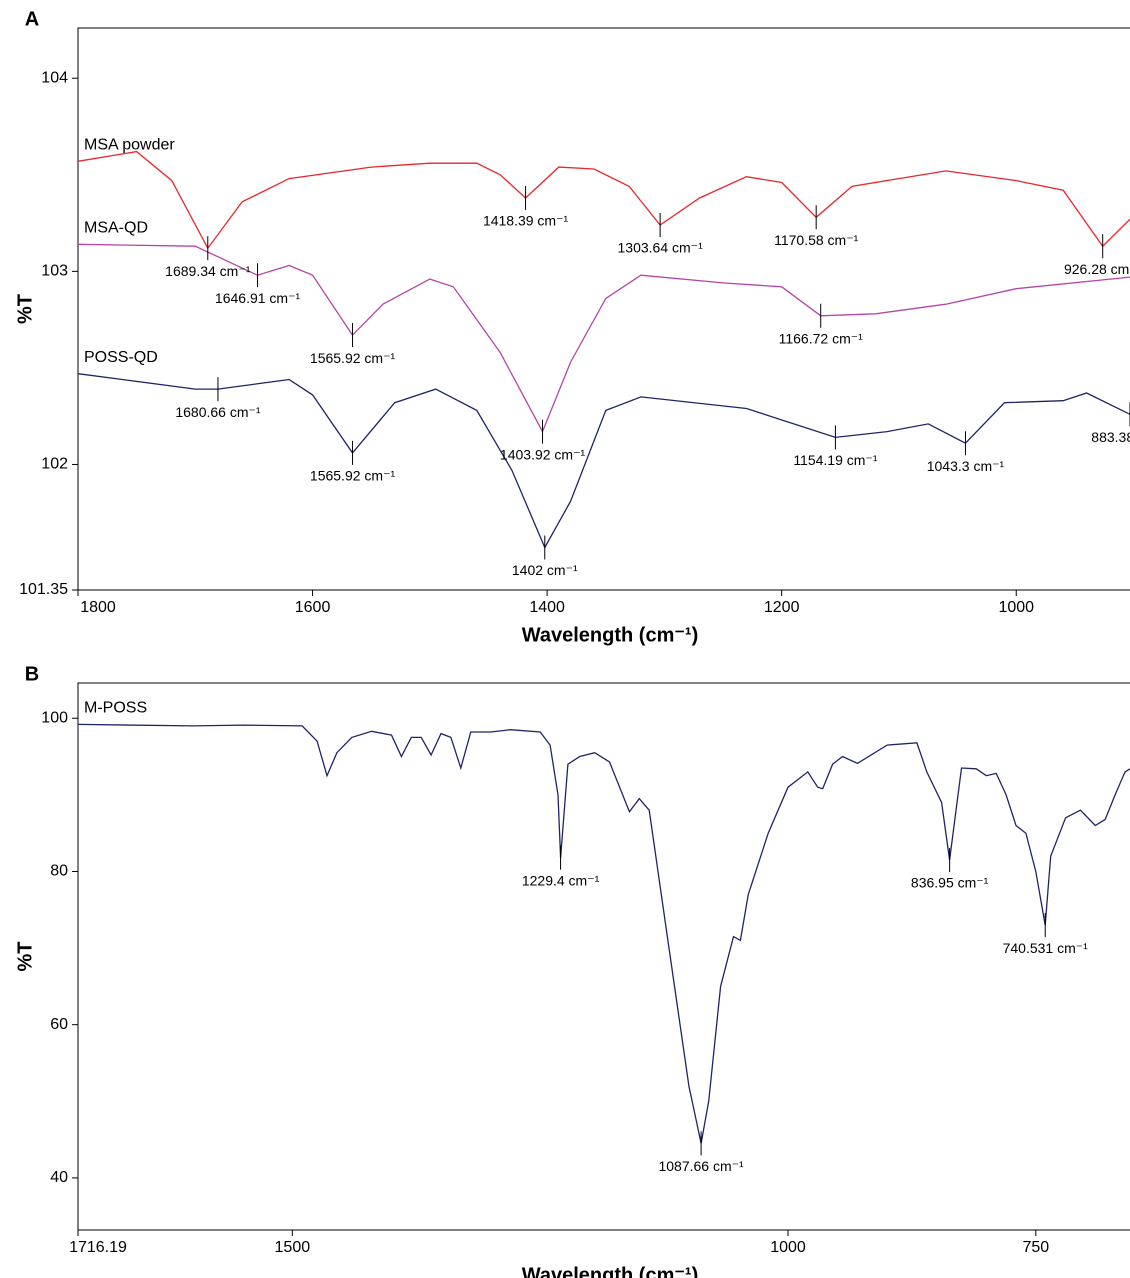 Image resolution: width=1130 pixels, height=1278 pixels. I want to click on y-tick-label: 100, so click(54, 717).